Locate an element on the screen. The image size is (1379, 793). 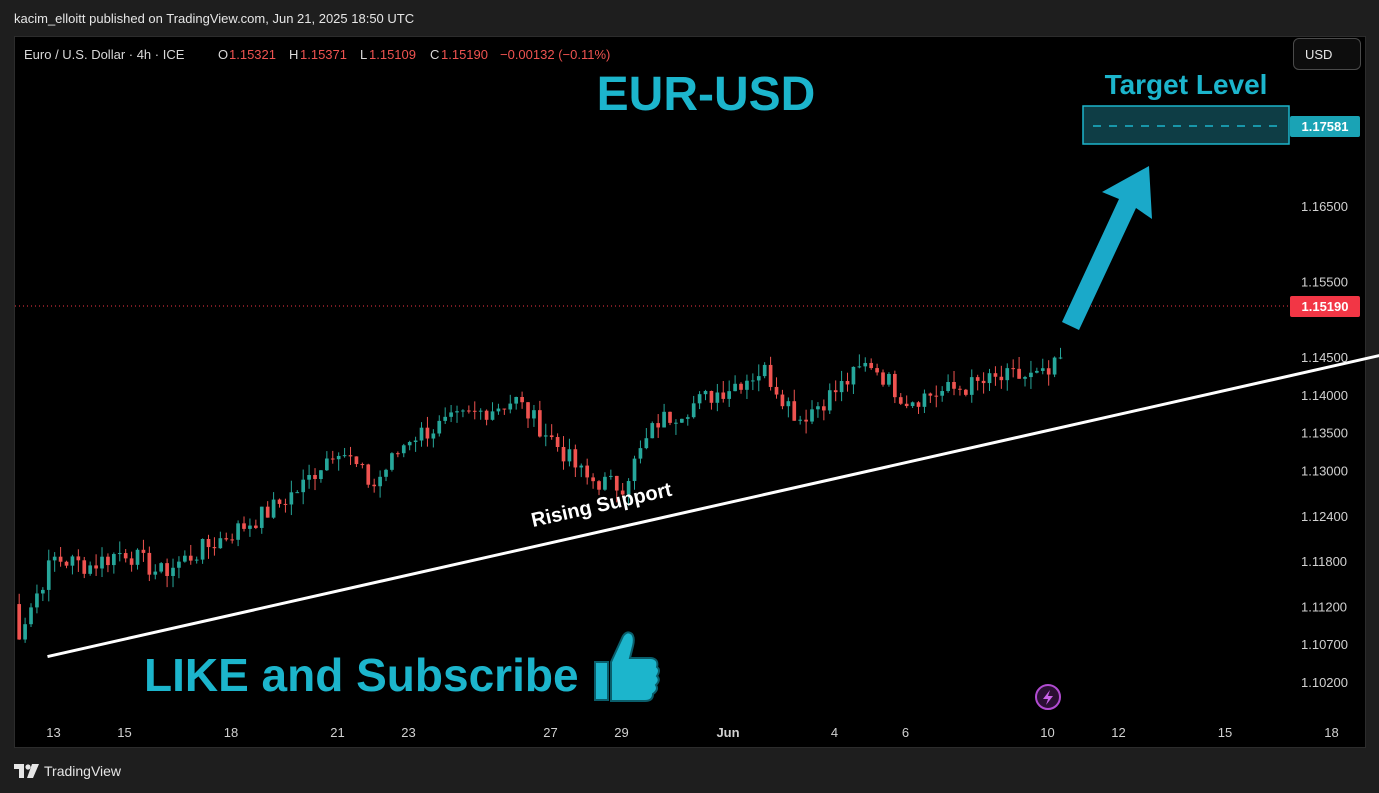
high-value: 1.15371 is located at coordinates (323, 54).